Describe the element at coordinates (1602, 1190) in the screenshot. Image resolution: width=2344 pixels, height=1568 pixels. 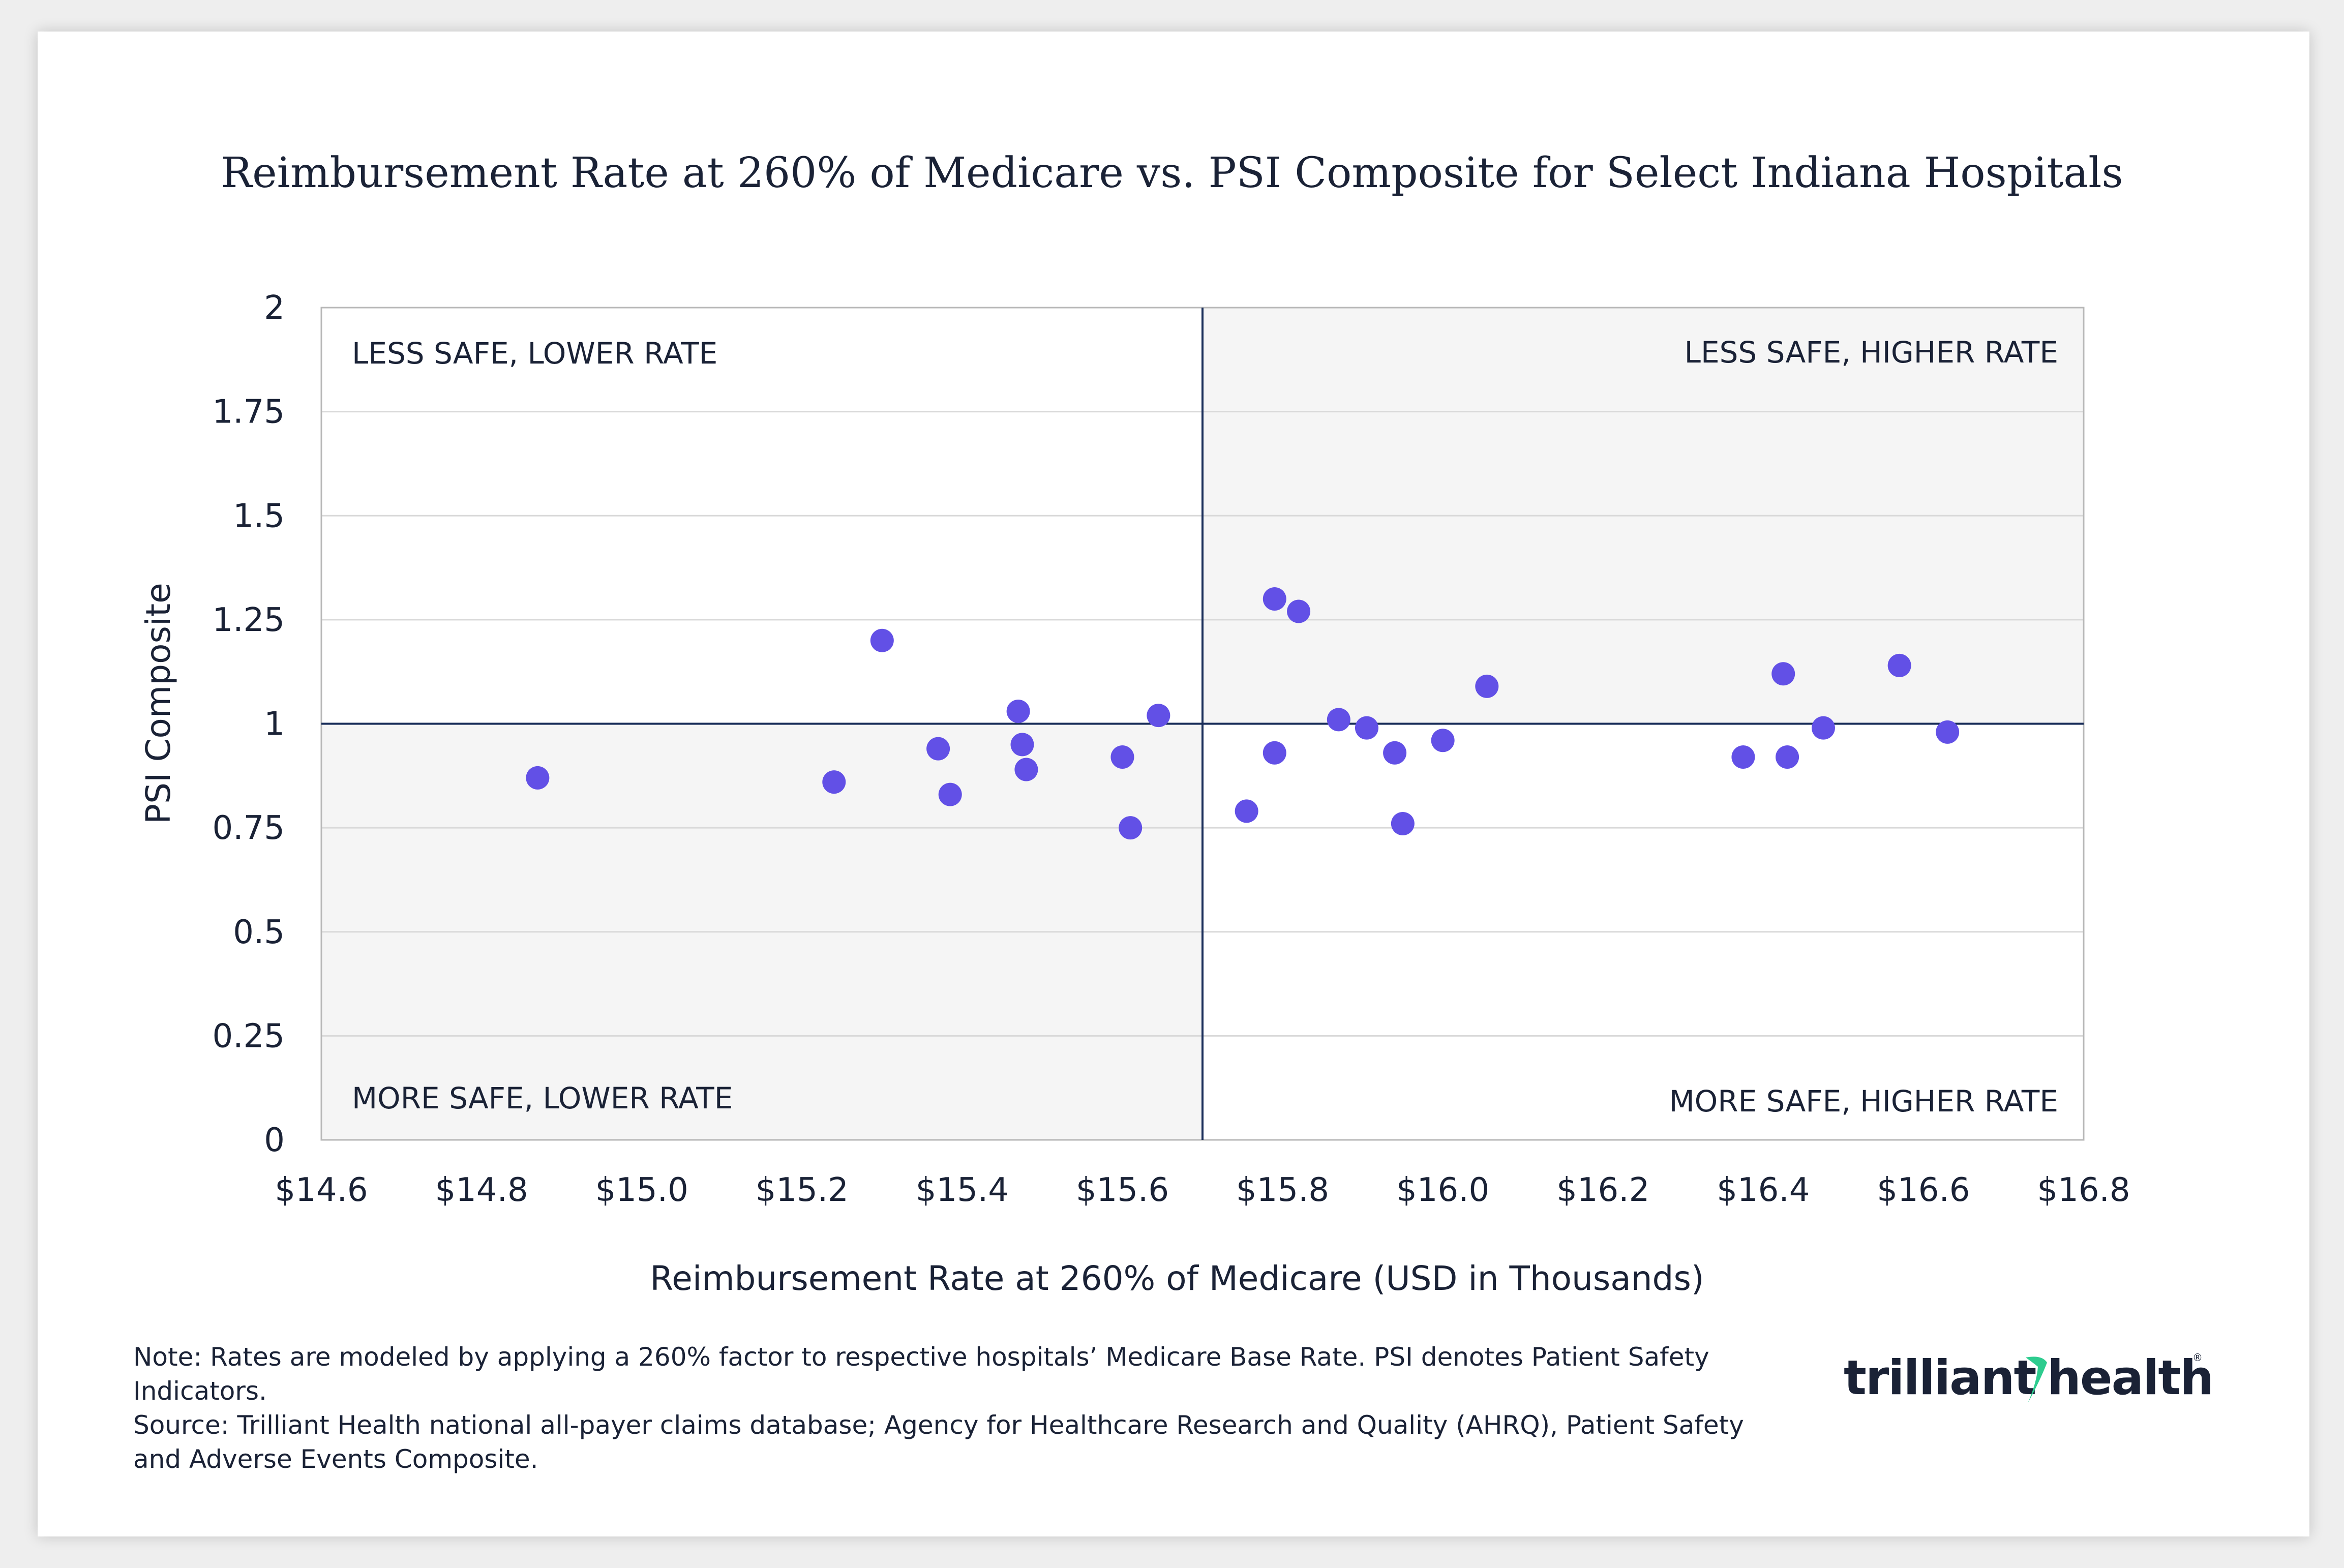
I see `x-tick-label: $16.2` at that location.